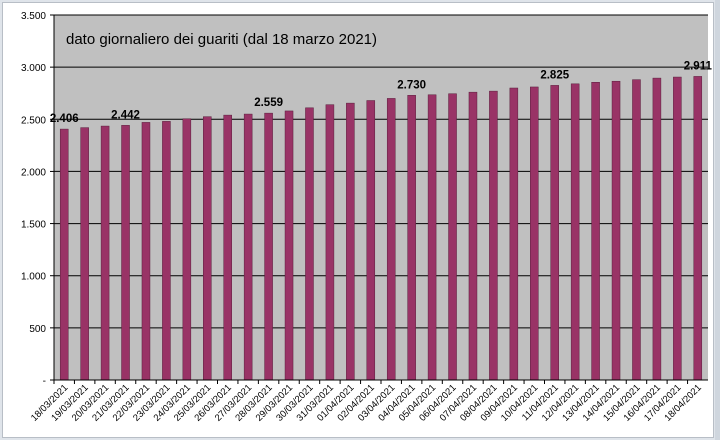 This screenshot has height=440, width=720. What do you see at coordinates (33, 120) in the screenshot?
I see `y-tick-label: 2.500` at bounding box center [33, 120].